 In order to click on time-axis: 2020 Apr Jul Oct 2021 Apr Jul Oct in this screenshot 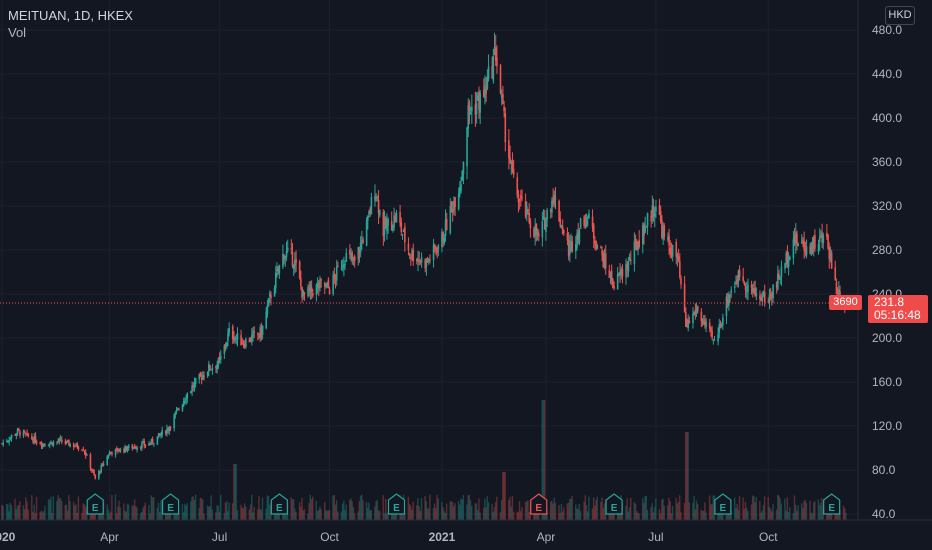, I will do `click(466, 531)`.